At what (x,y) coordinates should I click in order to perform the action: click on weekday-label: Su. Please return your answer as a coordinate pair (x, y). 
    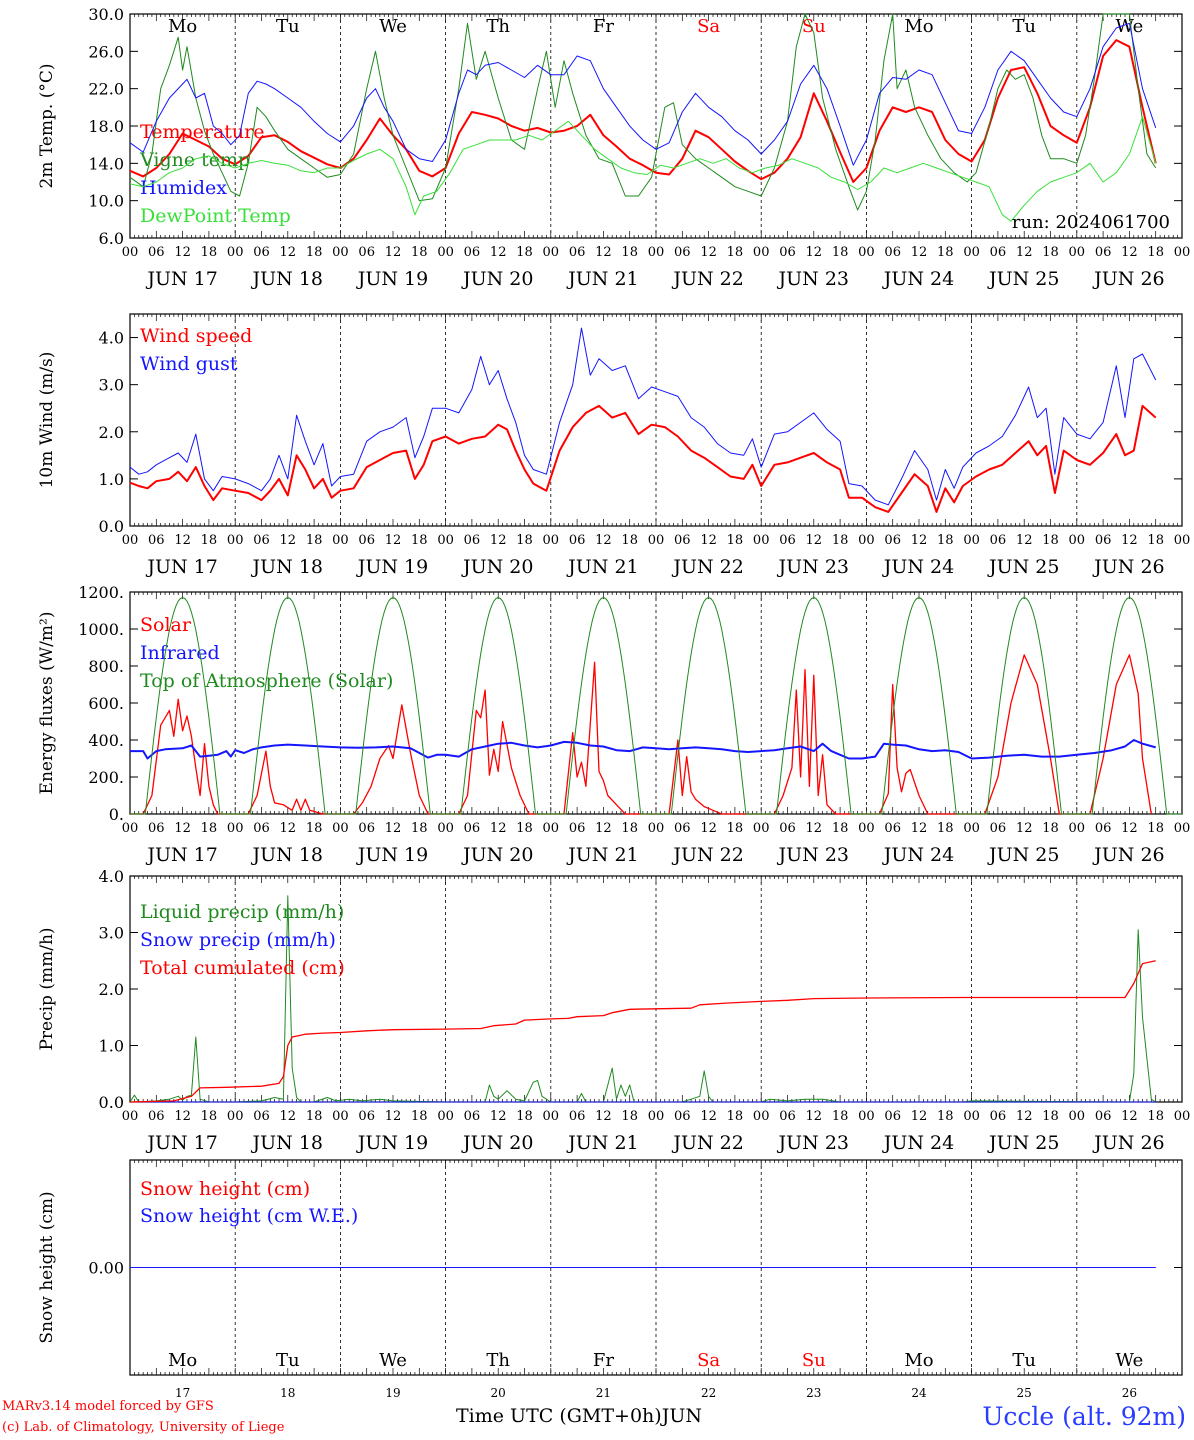
    Looking at the image, I should click on (814, 1360).